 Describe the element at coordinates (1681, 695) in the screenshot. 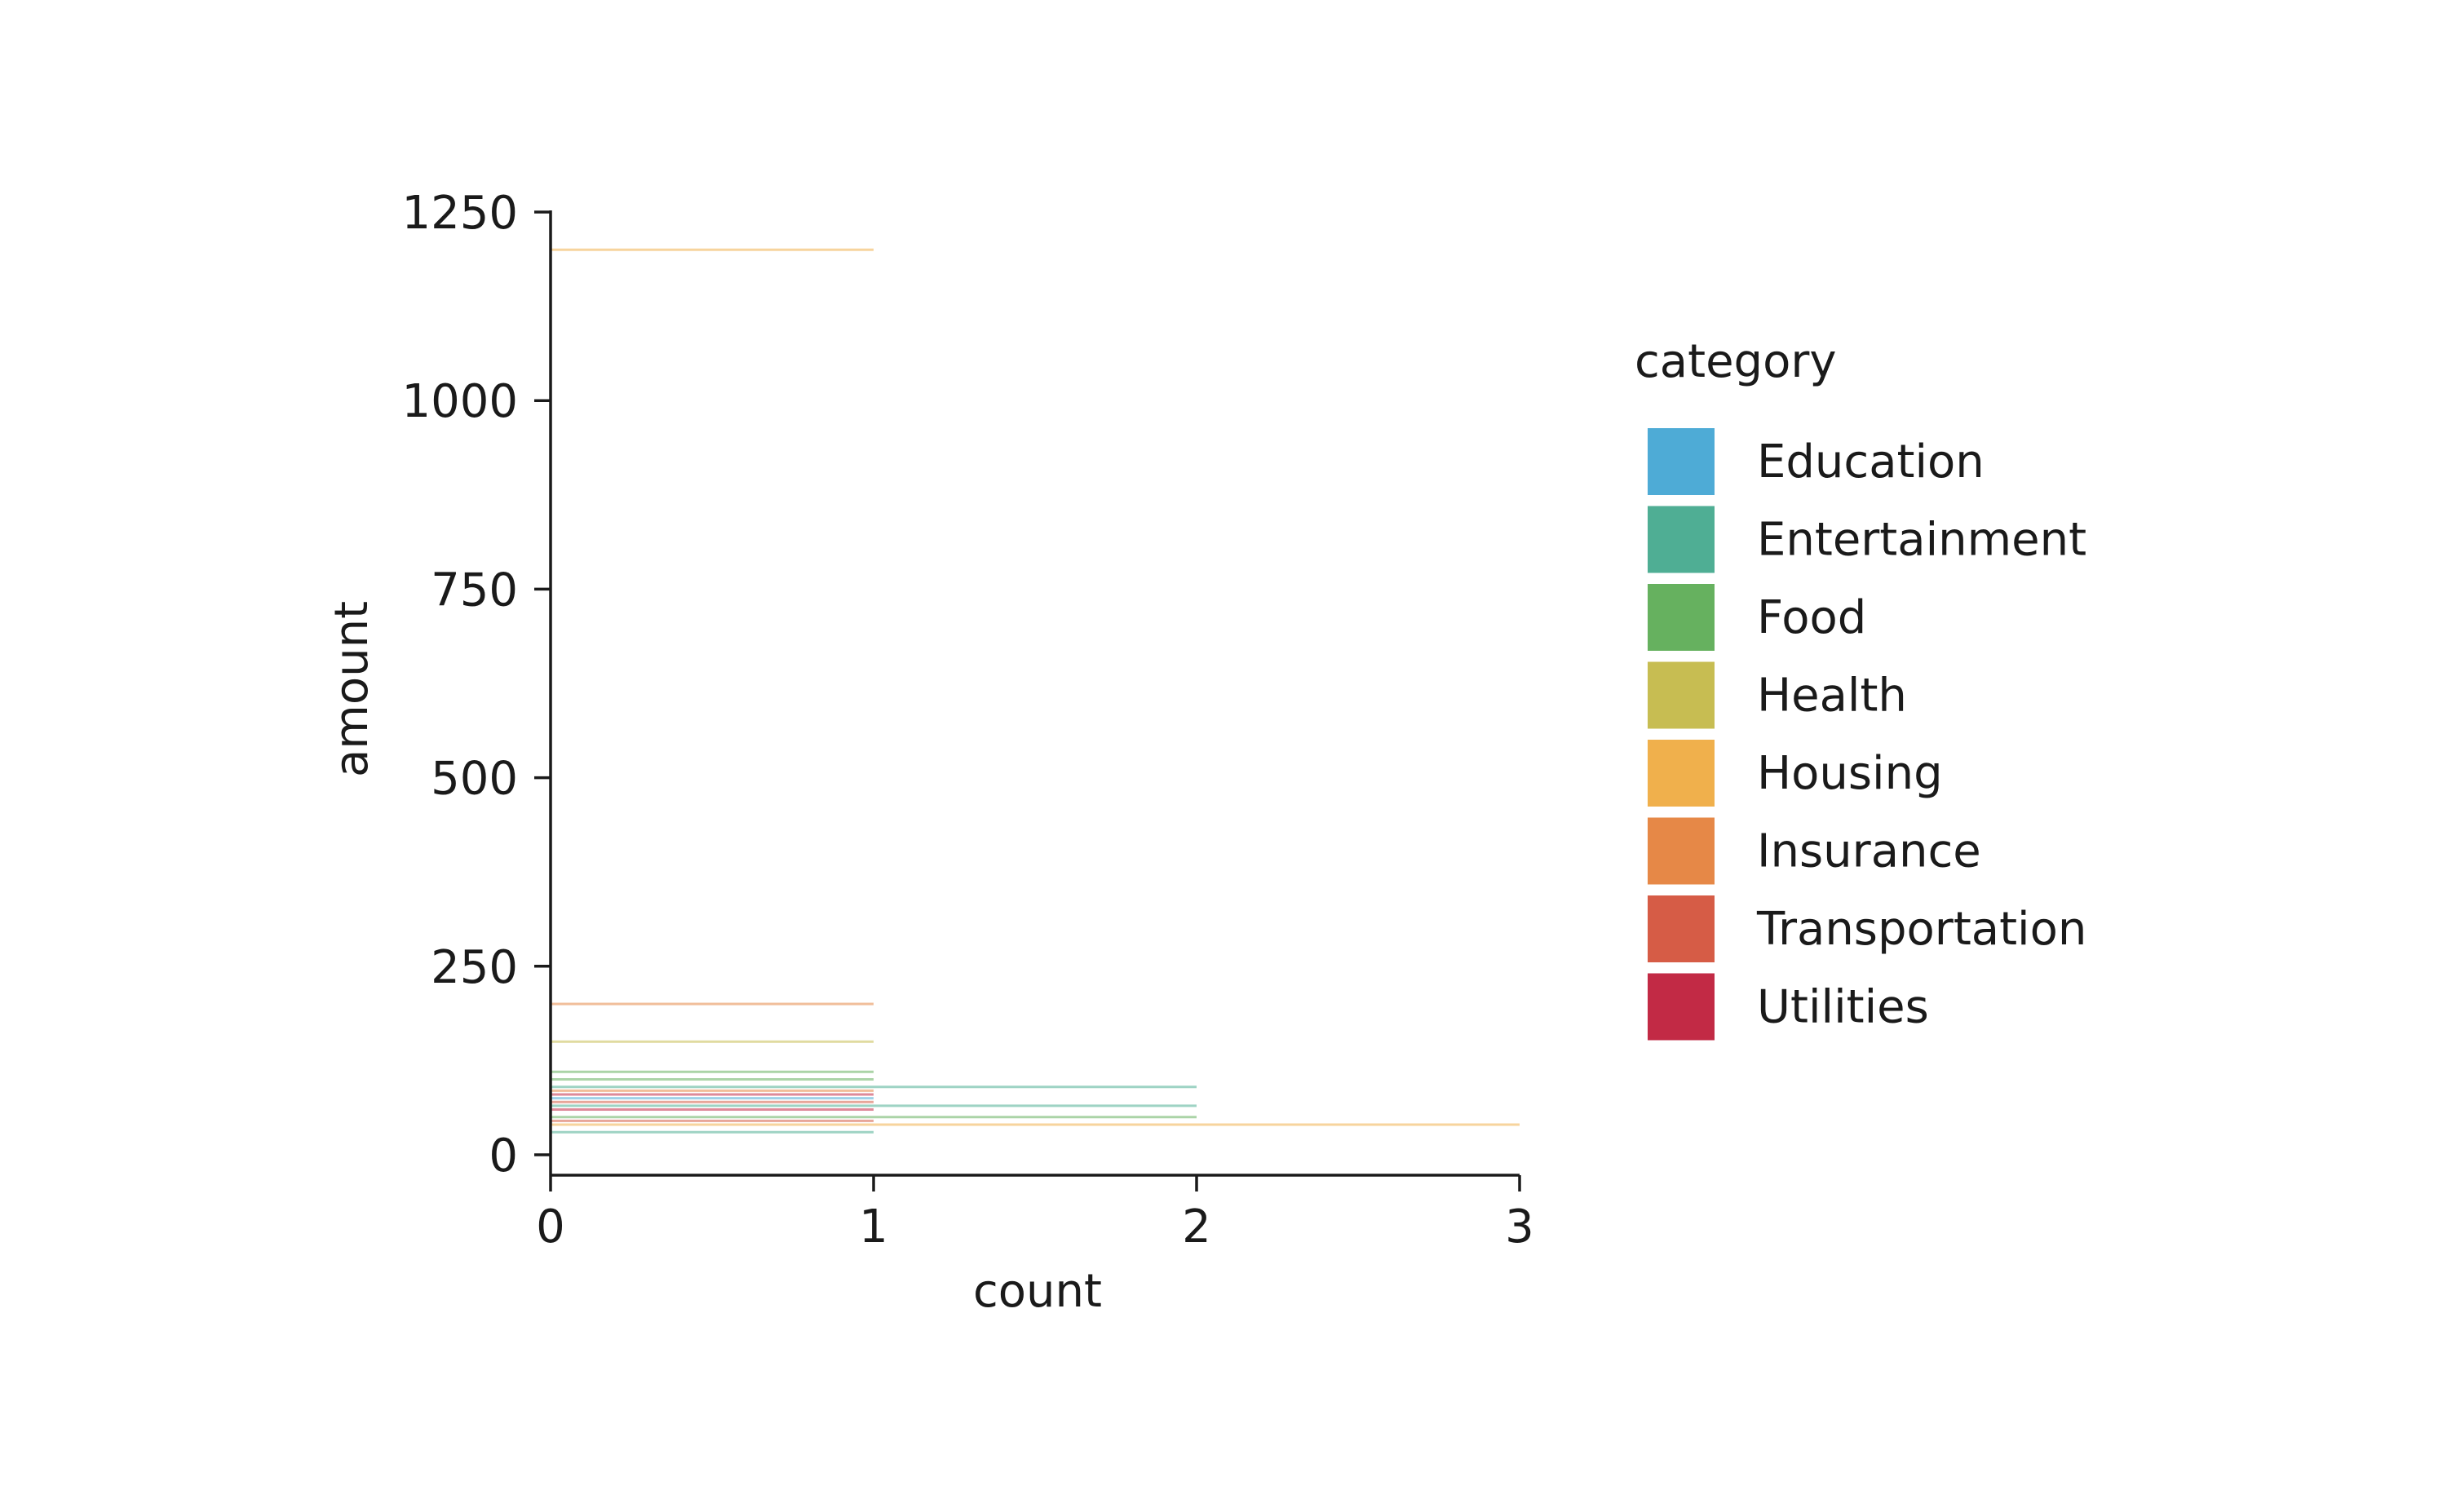

I see `legend-swatch-health` at that location.